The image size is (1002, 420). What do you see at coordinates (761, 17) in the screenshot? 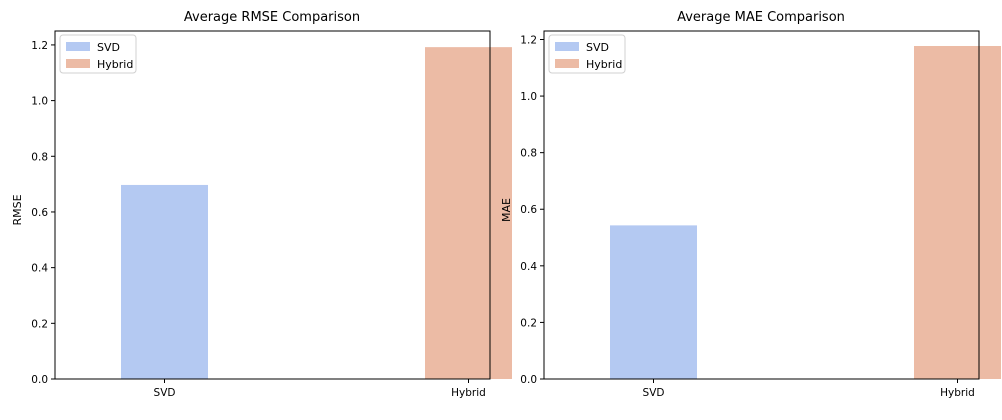
I see `chart-title: Average MAE Comparison` at bounding box center [761, 17].